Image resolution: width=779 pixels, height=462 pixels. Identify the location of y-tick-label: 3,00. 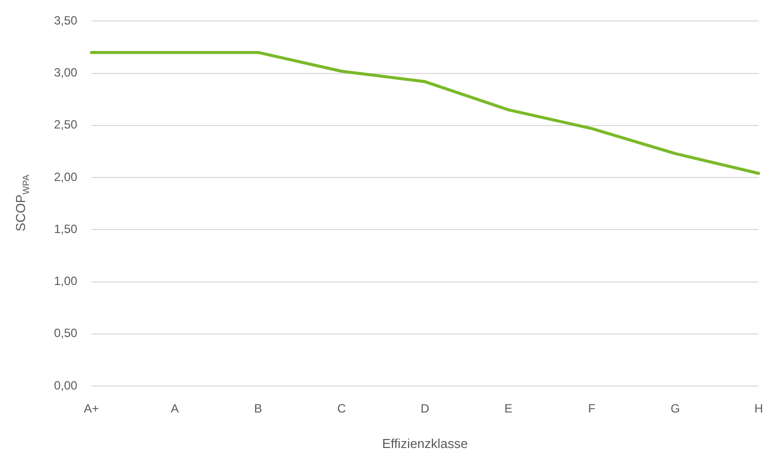
(66, 73).